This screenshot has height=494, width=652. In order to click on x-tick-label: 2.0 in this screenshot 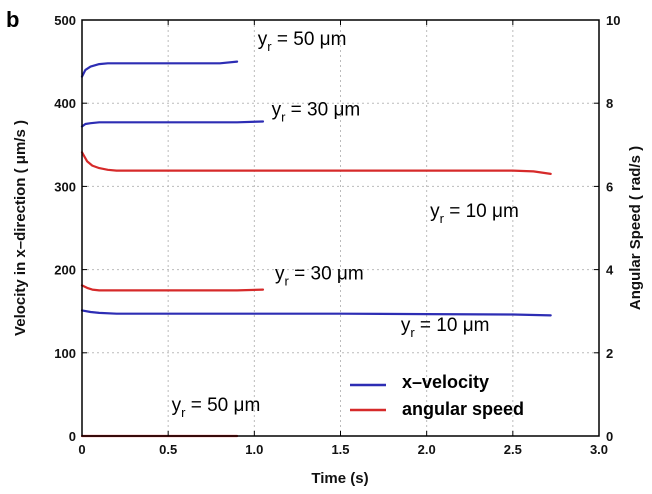, I will do `click(427, 449)`.